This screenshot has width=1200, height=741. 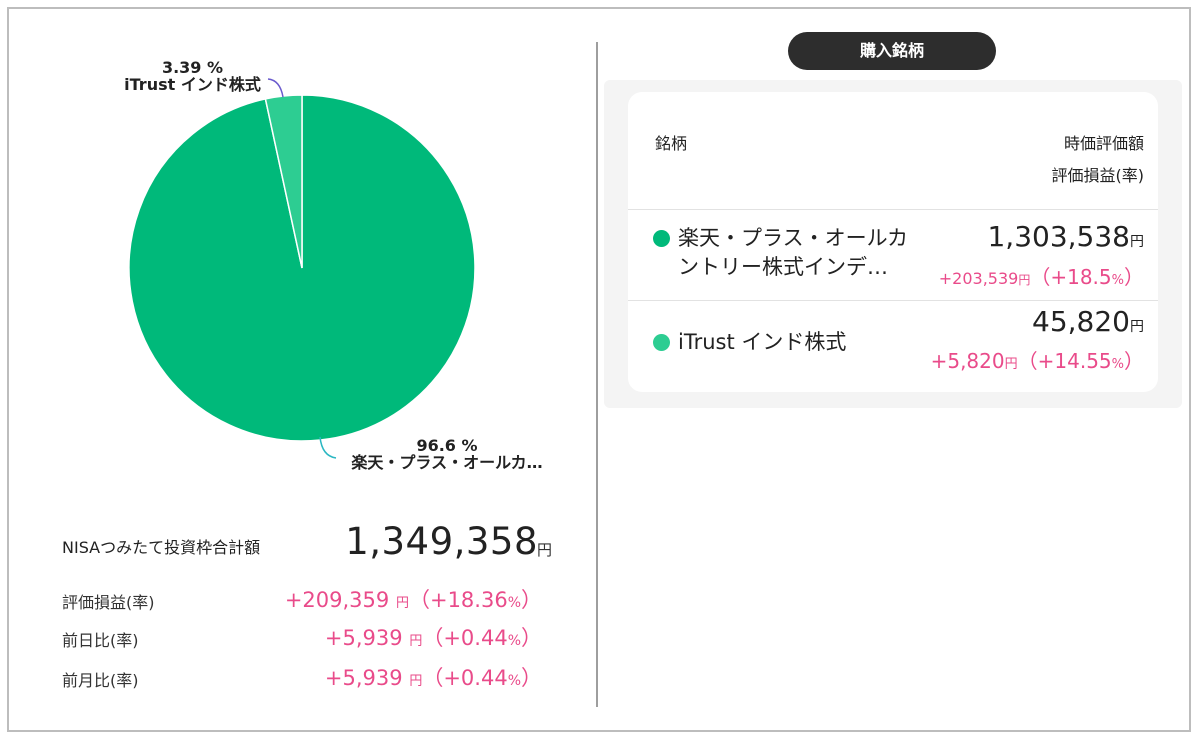 What do you see at coordinates (447, 445) in the screenshot?
I see `pie-label-percent: 96.6 %` at bounding box center [447, 445].